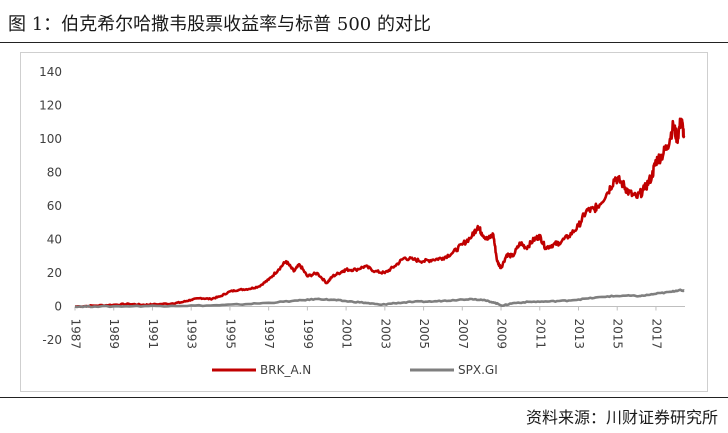 This screenshot has width=728, height=433. I want to click on x-tick-label: 2005, so click(424, 334).